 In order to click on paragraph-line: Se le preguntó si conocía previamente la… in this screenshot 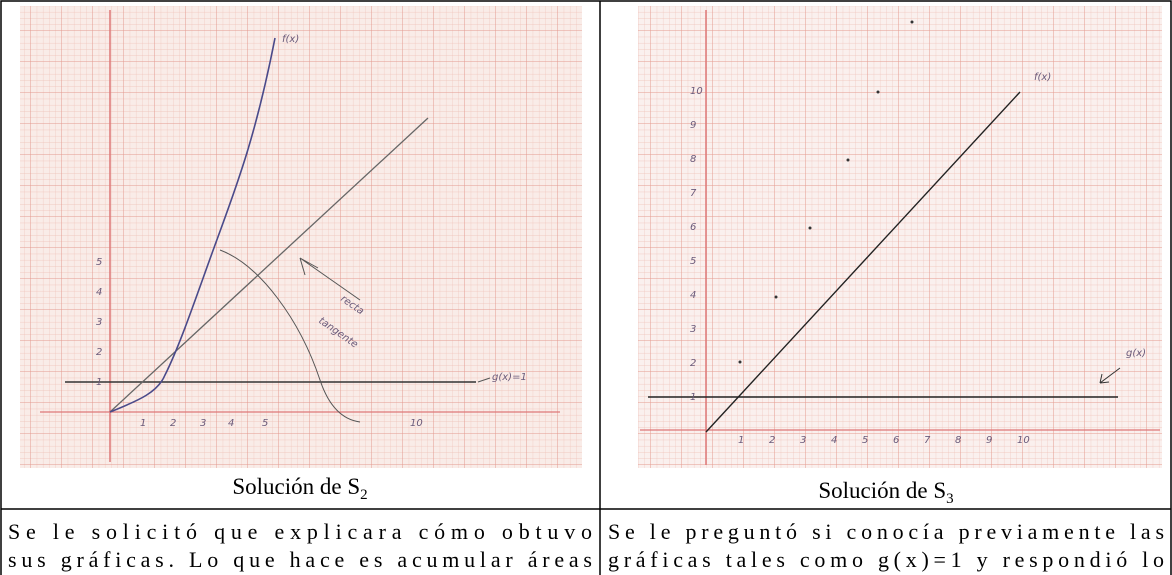, I will do `click(886, 531)`.